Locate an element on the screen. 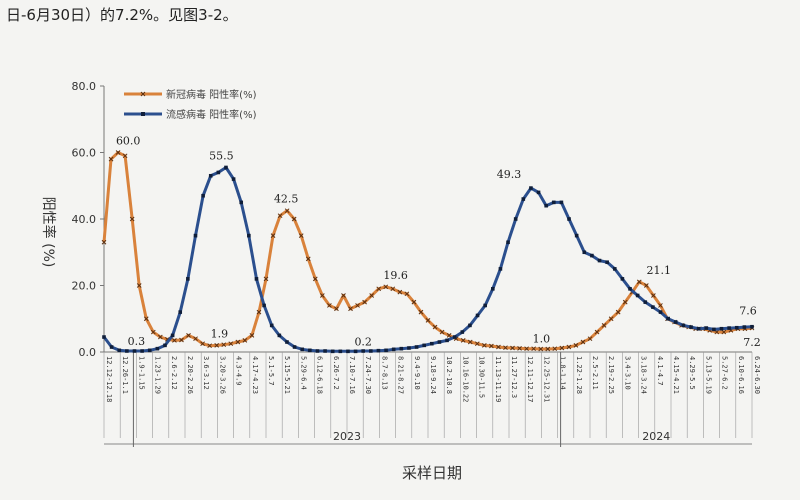 The height and width of the screenshot is (500, 800). x-axis-label: 采样日期 is located at coordinates (432, 473).